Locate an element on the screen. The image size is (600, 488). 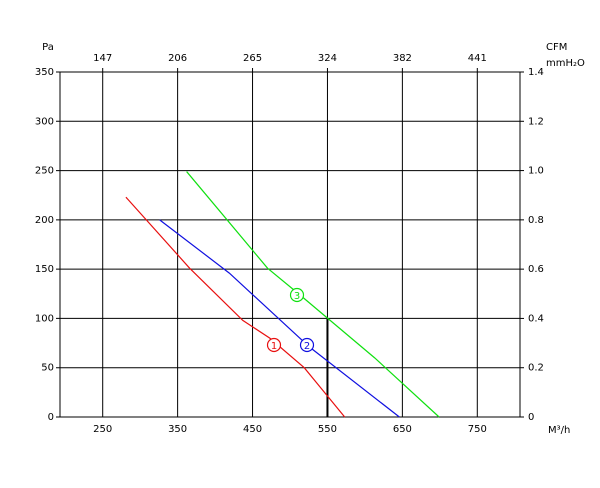
x-tick-label: 450 is located at coordinates (252, 429).